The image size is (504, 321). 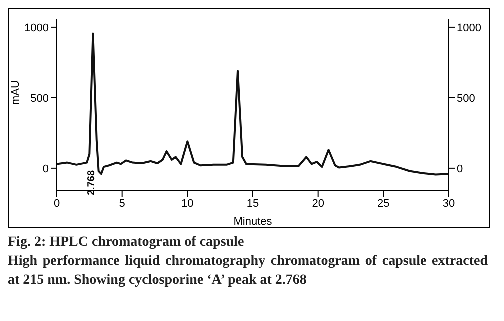 I want to click on y2-tick-label: 1000, so click(x=469, y=28).